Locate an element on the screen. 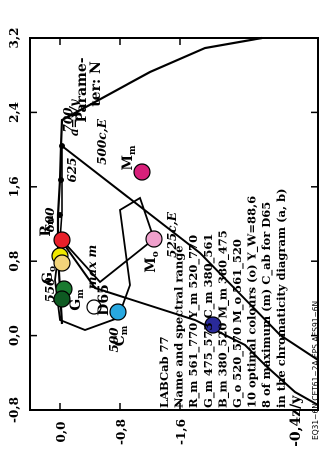 This screenshot has height=450, width=325. colour-point-m-o is located at coordinates (154, 239).